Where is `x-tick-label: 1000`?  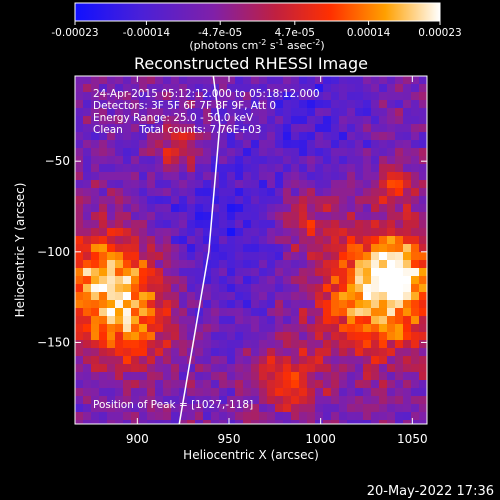 x-tick-label: 1000 is located at coordinates (320, 439).